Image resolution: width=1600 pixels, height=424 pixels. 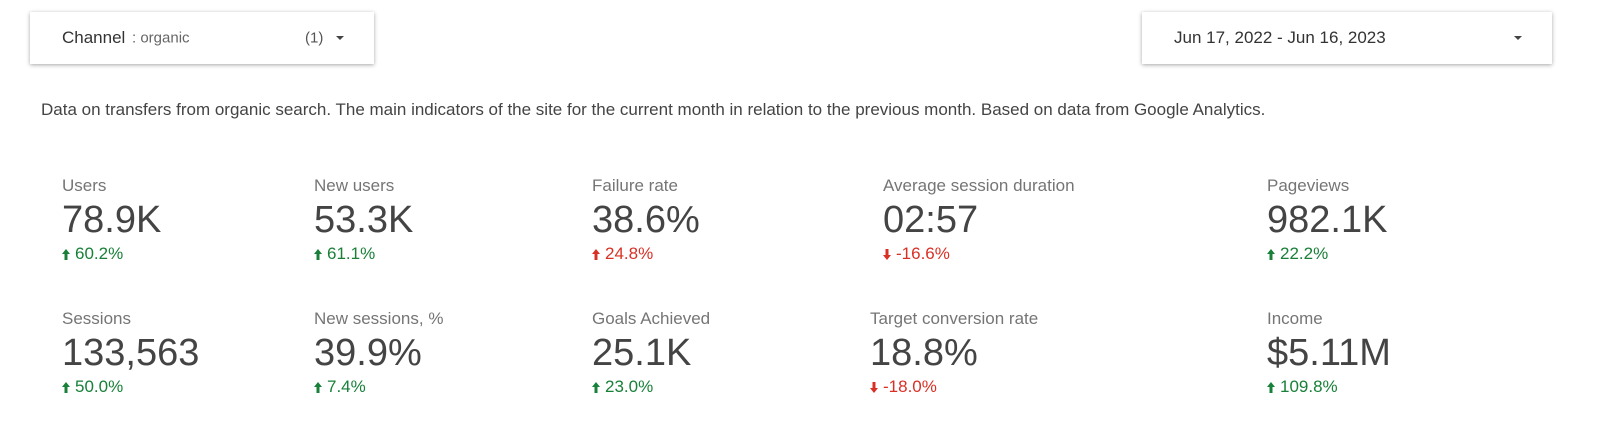 I want to click on scorecard-value: 38.6%, so click(x=646, y=220).